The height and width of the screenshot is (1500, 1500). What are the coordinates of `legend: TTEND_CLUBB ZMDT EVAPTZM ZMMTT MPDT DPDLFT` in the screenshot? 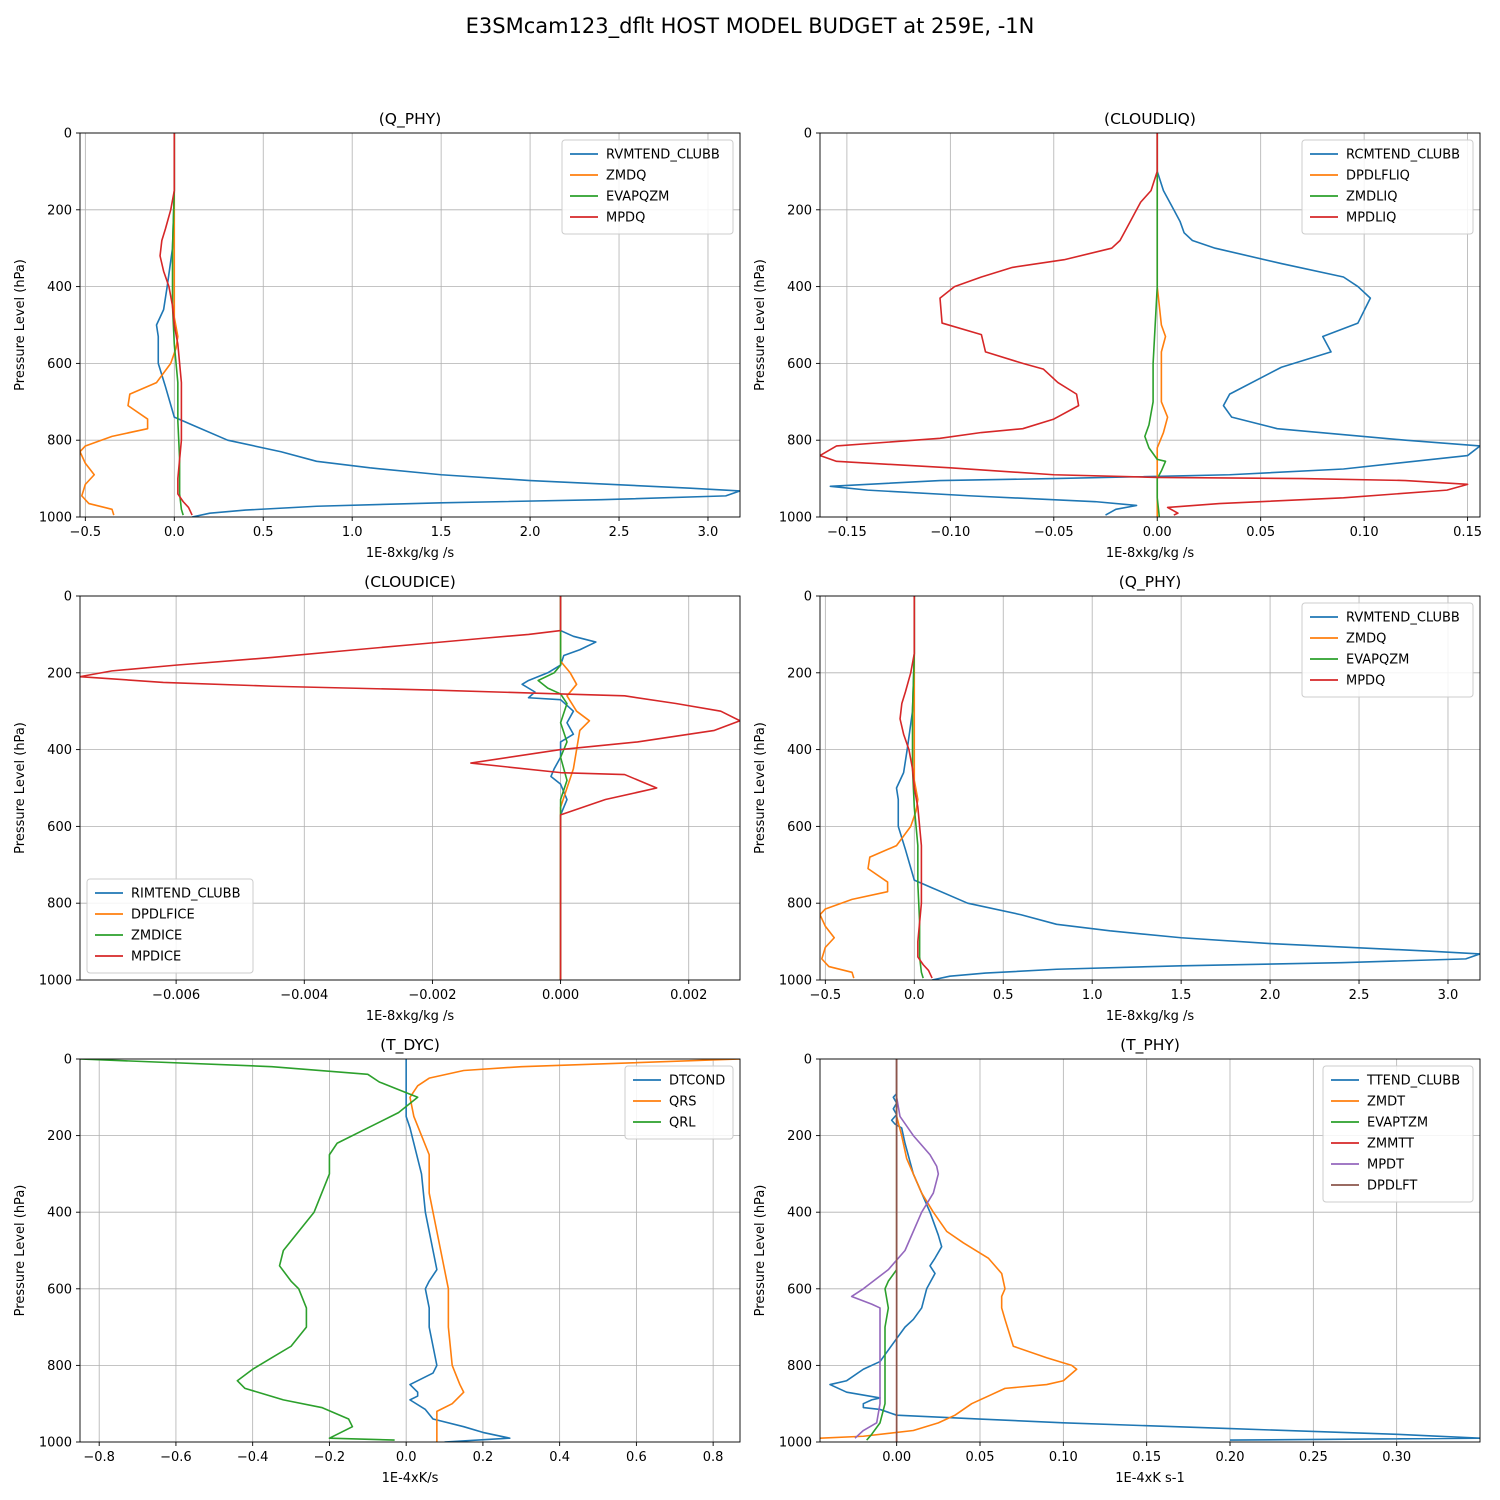 It's located at (1398, 1134).